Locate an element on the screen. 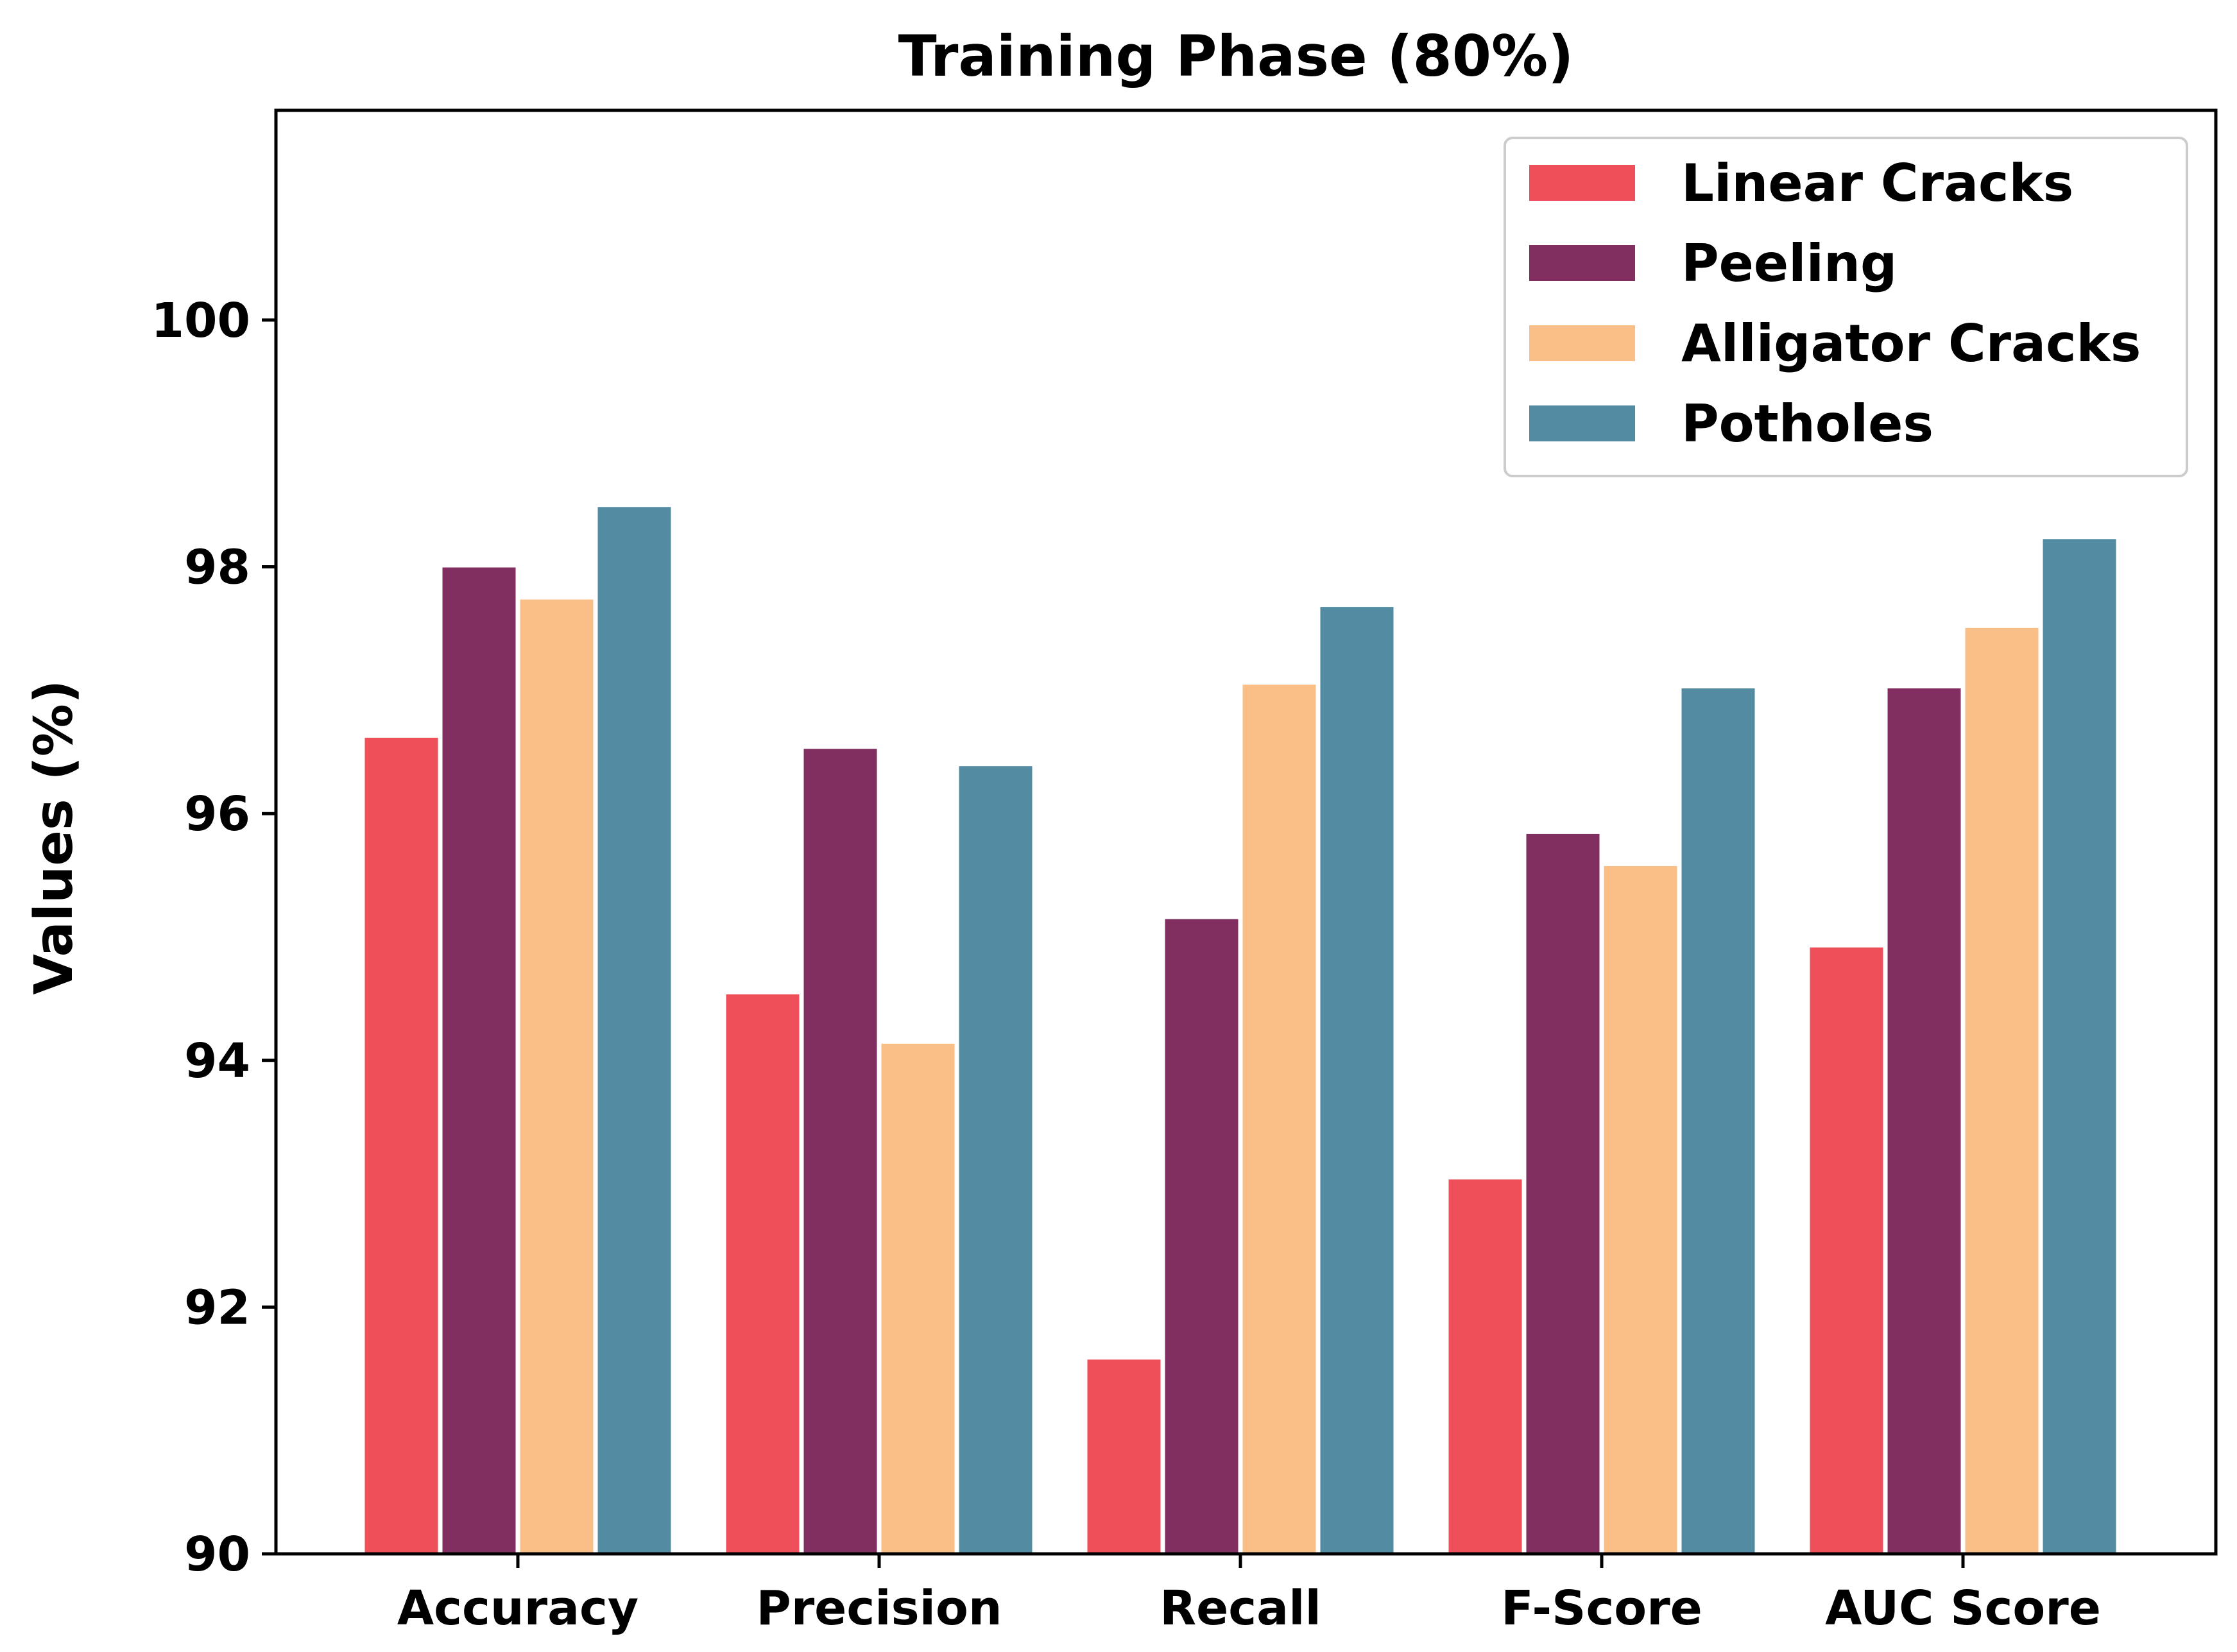 The width and height of the screenshot is (2237, 1652). bar-linear-cracks-f-score is located at coordinates (1485, 1366).